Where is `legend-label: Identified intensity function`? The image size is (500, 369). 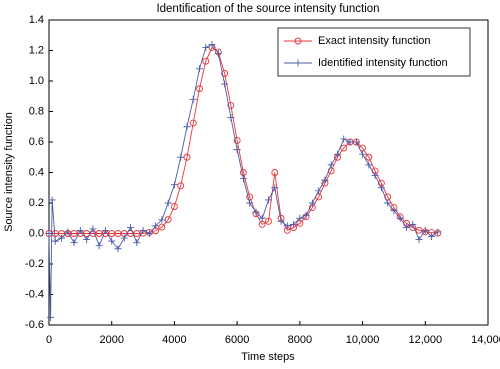 legend-label: Identified intensity function is located at coordinates (383, 63).